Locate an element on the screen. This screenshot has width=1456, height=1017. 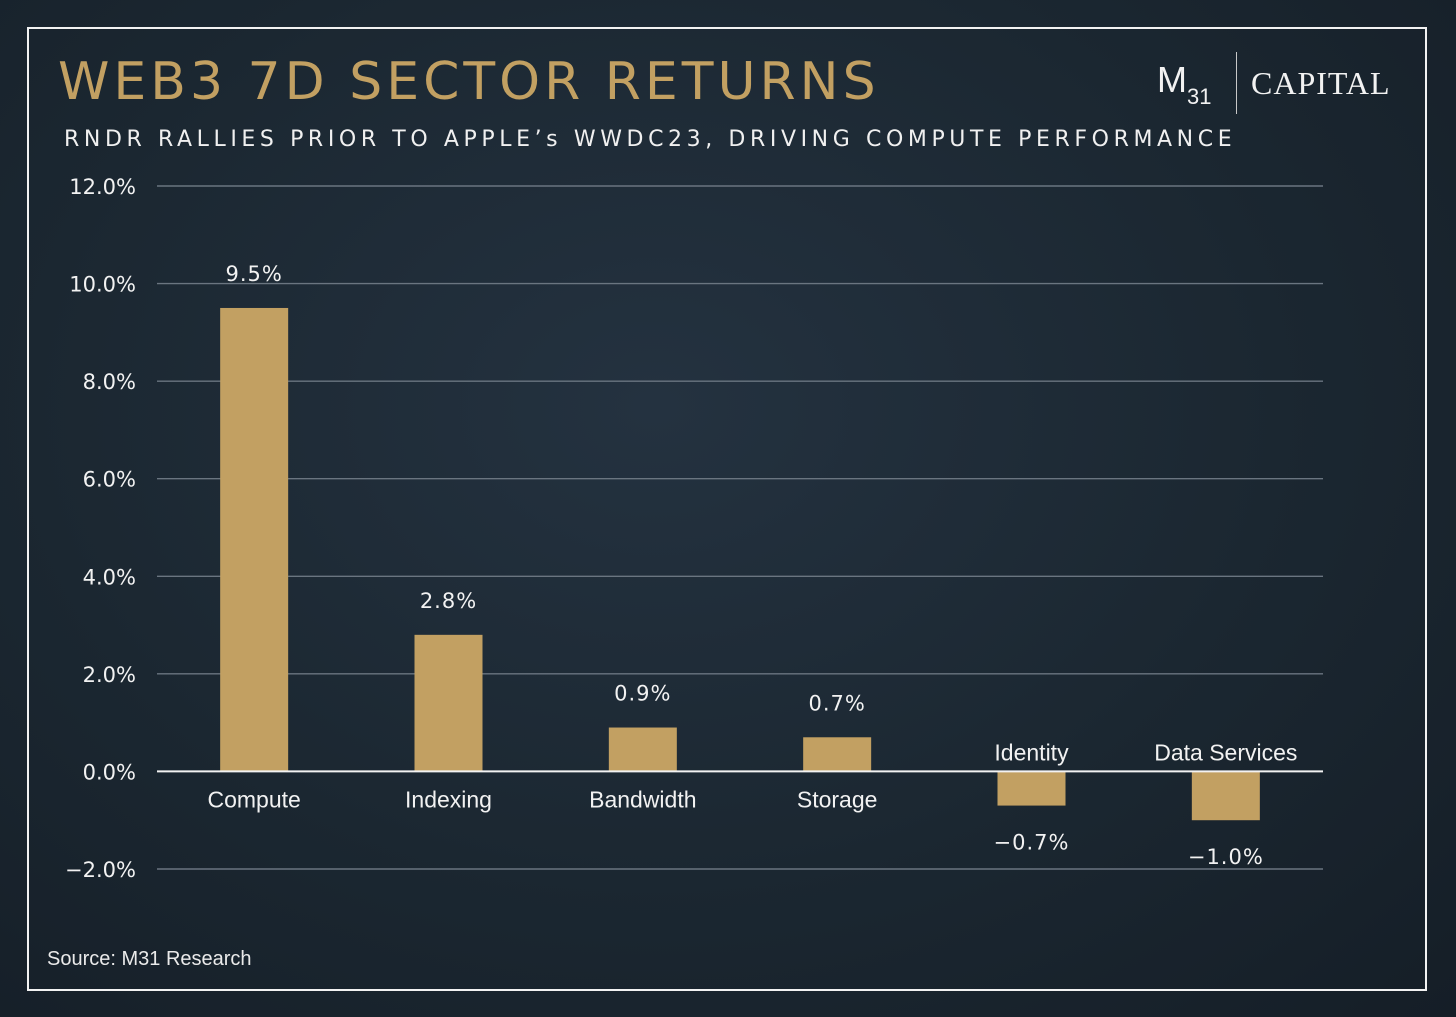
m31-capital-logo: M31 CAPITAL is located at coordinates (1275, 83).